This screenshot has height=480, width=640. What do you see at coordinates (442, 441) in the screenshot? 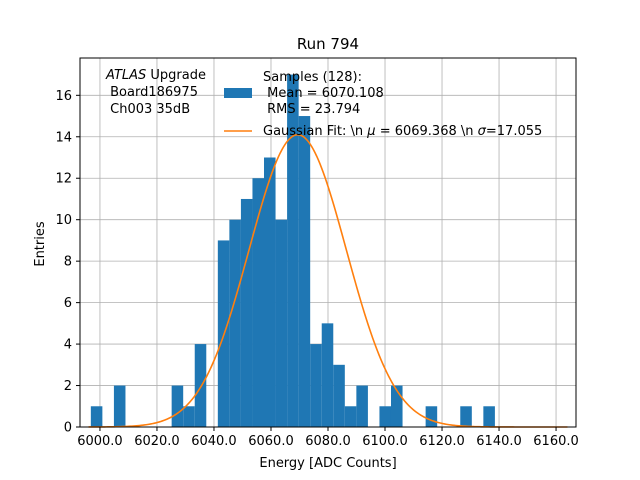
I see `x-tick-label: 6120.0` at bounding box center [442, 441].